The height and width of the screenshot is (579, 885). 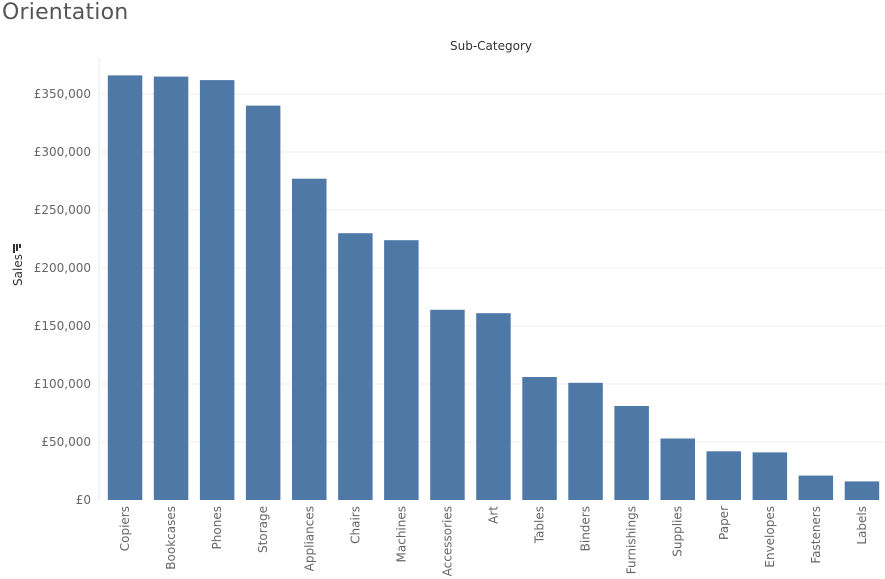 What do you see at coordinates (401, 370) in the screenshot?
I see `bar-machines` at bounding box center [401, 370].